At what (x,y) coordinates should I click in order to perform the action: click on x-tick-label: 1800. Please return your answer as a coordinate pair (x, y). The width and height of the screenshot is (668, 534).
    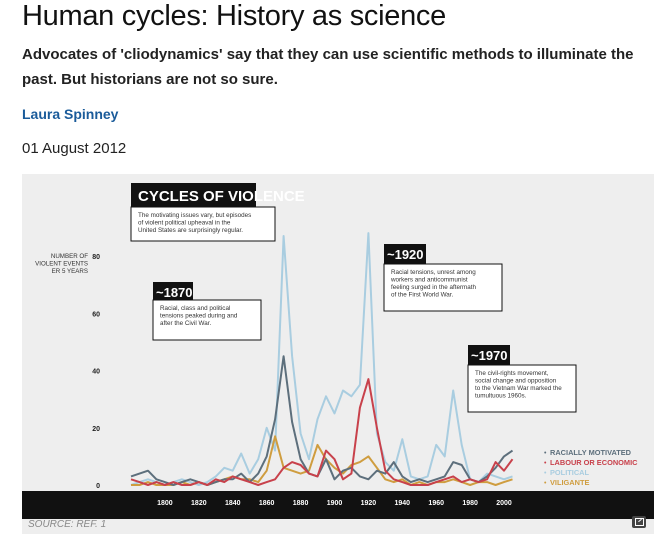
    Looking at the image, I should click on (165, 503).